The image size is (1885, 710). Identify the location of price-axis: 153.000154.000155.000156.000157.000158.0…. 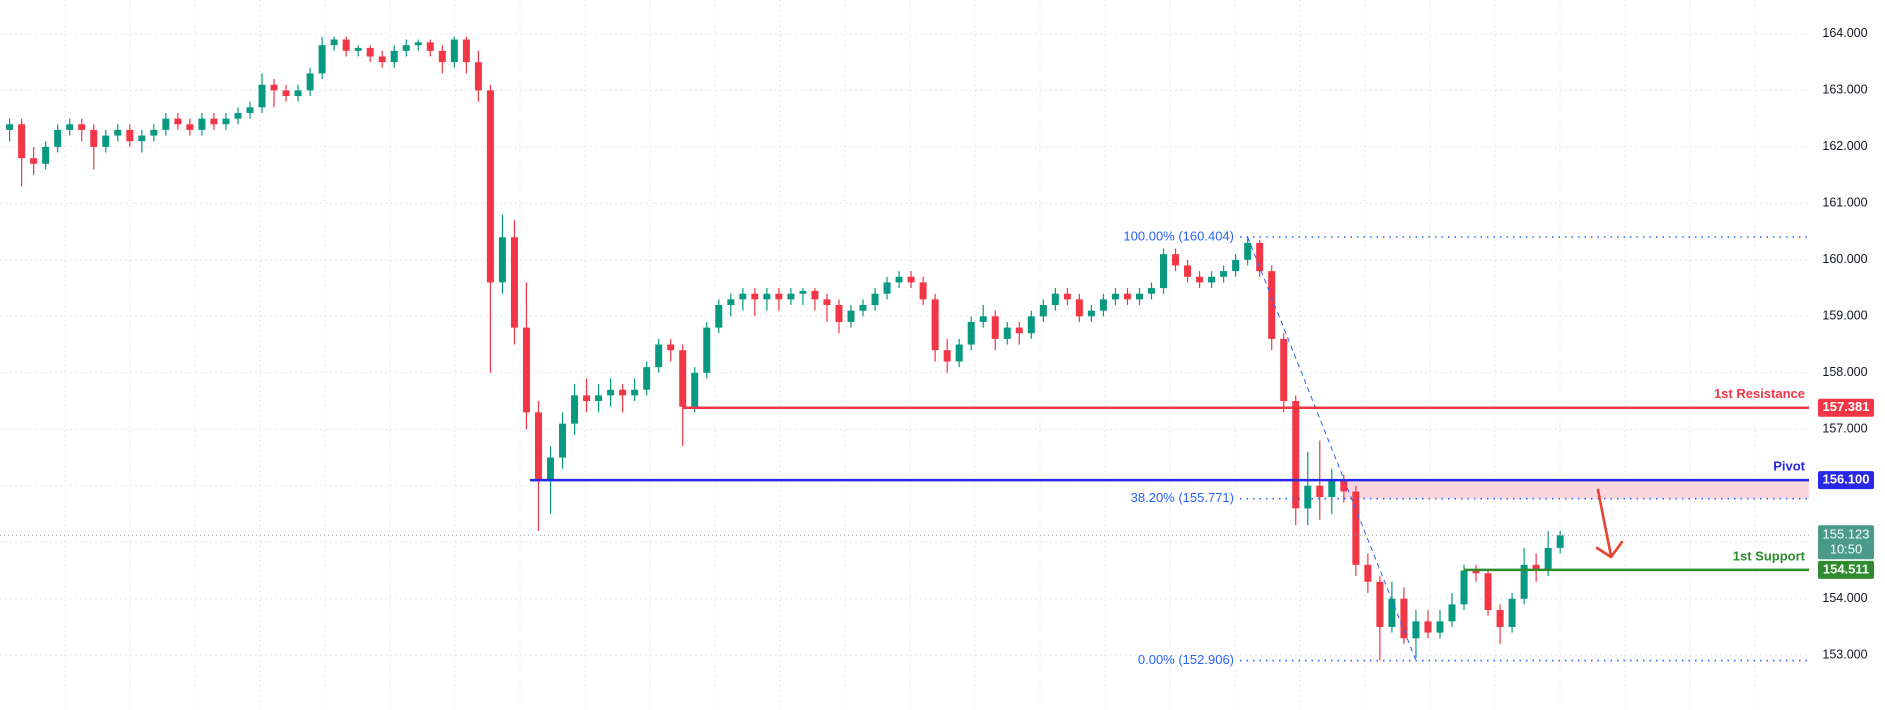
(1846, 344).